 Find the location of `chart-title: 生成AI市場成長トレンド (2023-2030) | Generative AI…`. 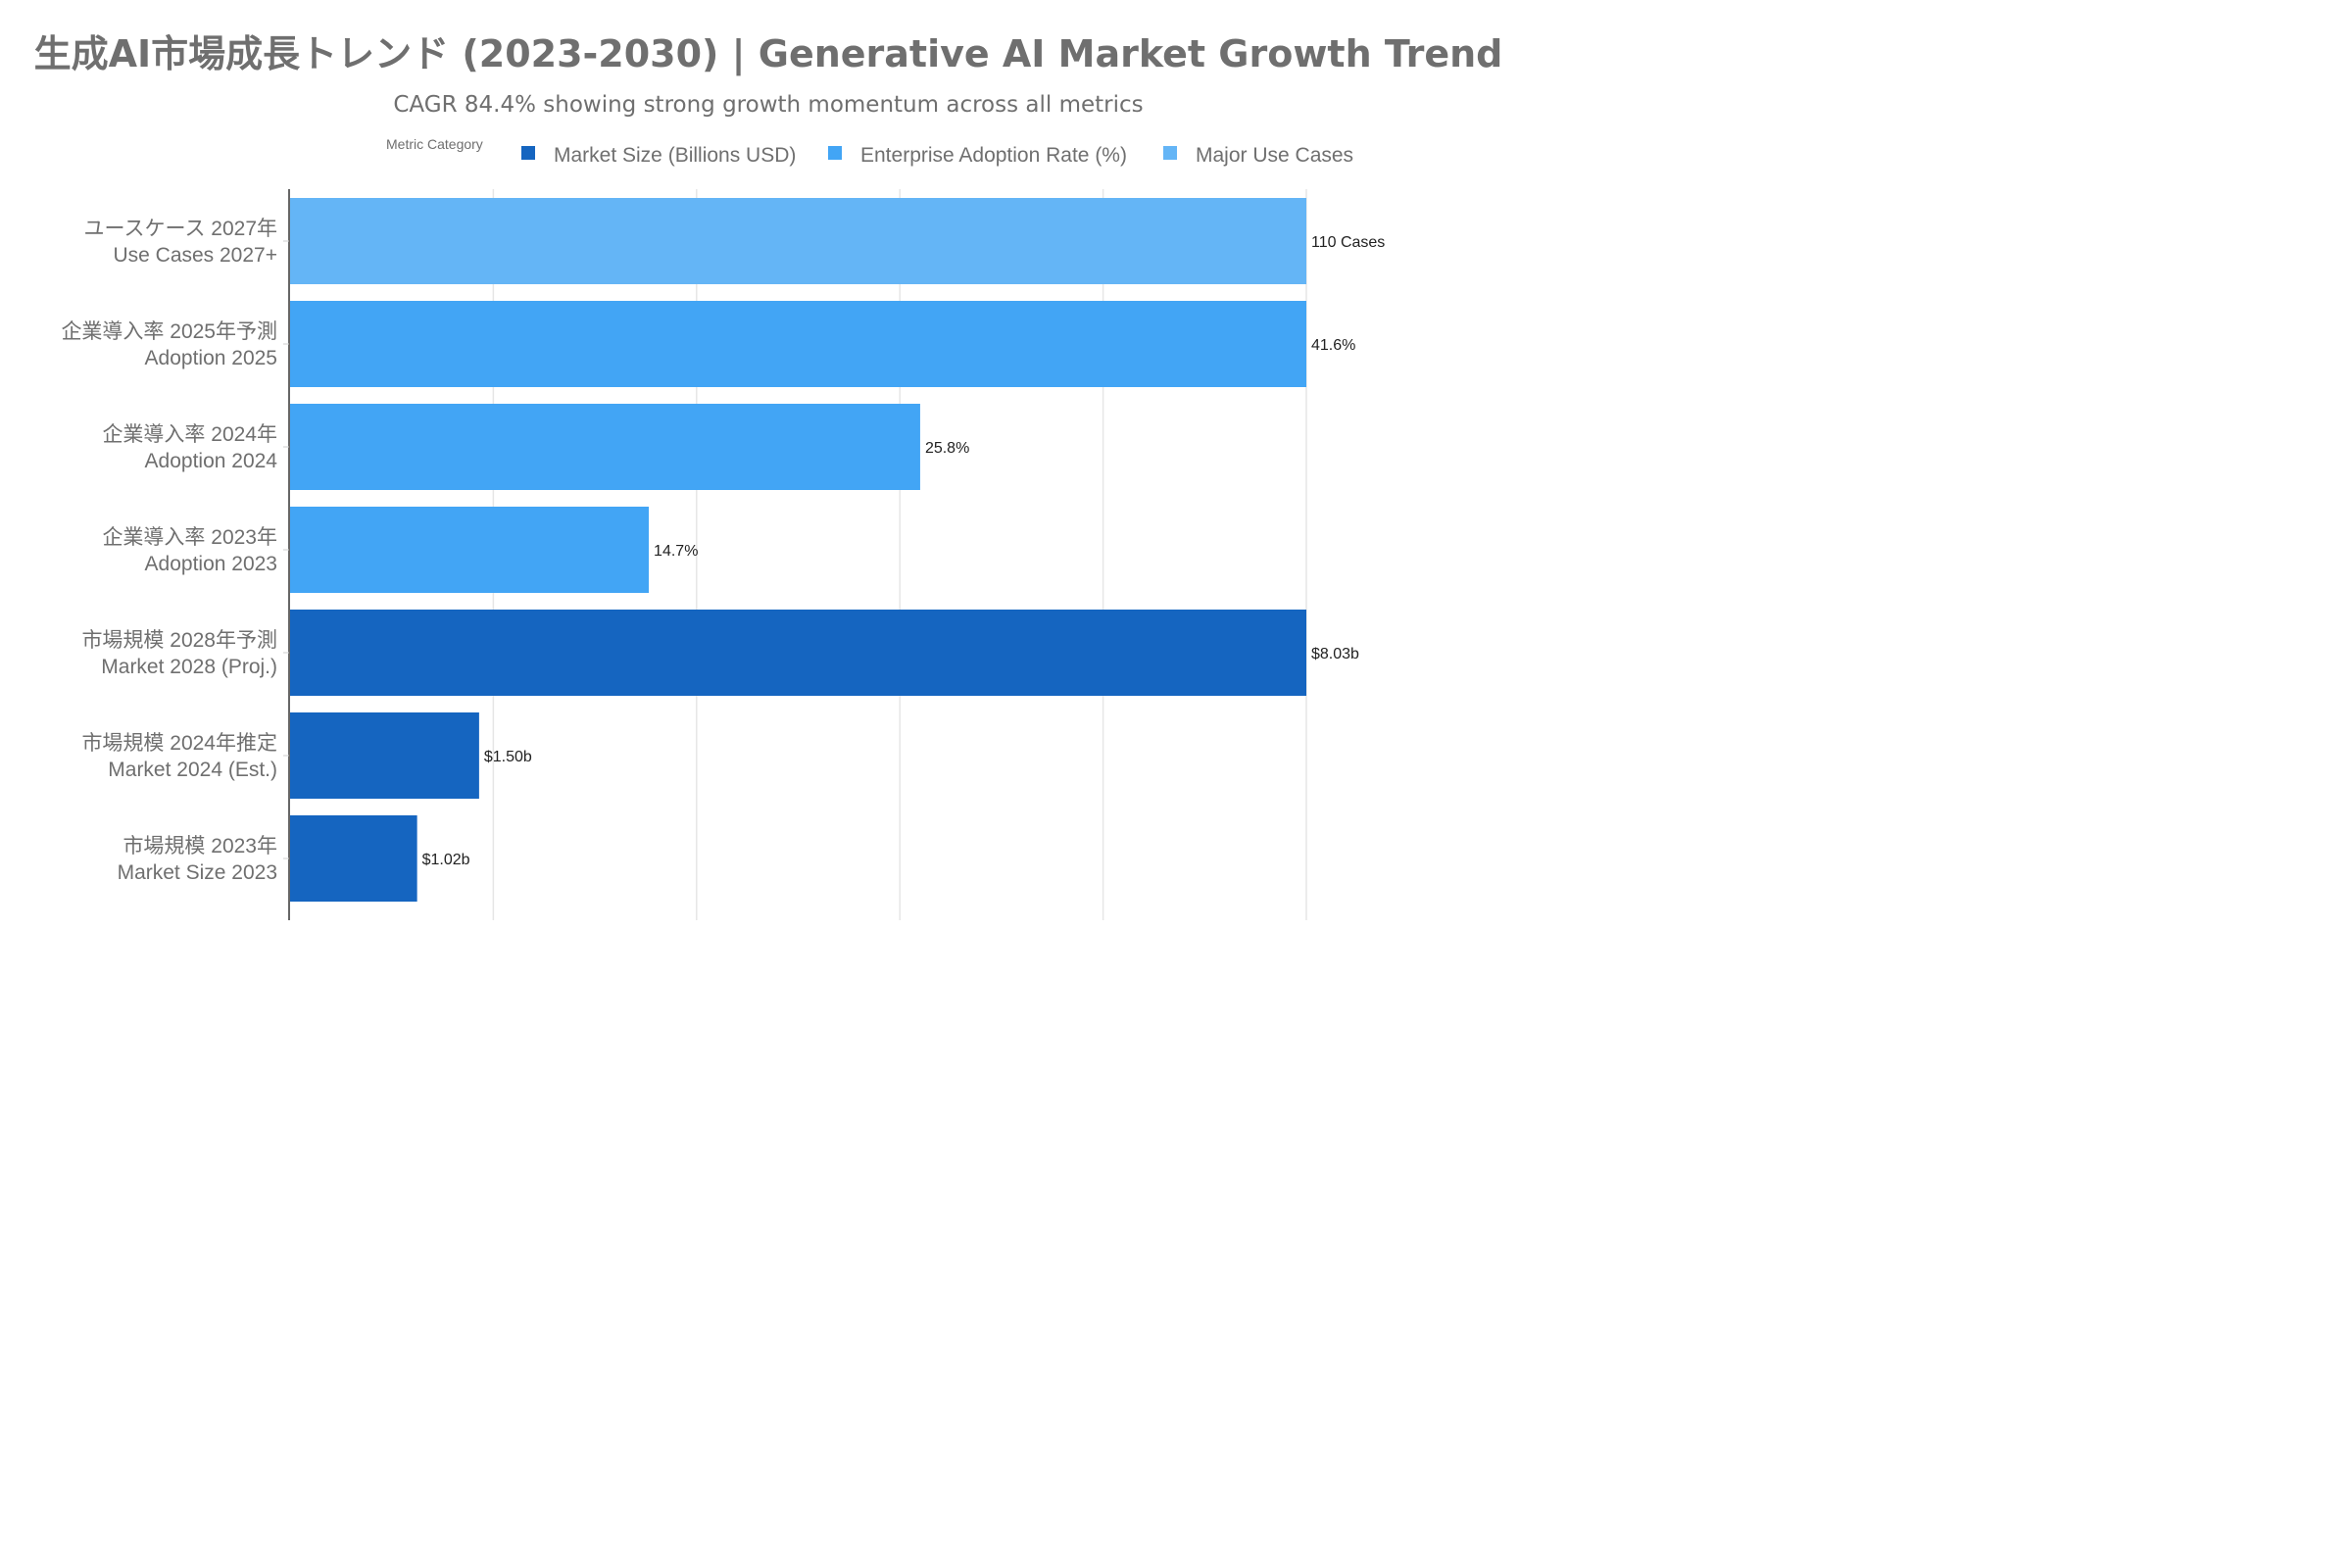

chart-title: 生成AI市場成長トレンド (2023-2030) | Generative AI… is located at coordinates (768, 54).